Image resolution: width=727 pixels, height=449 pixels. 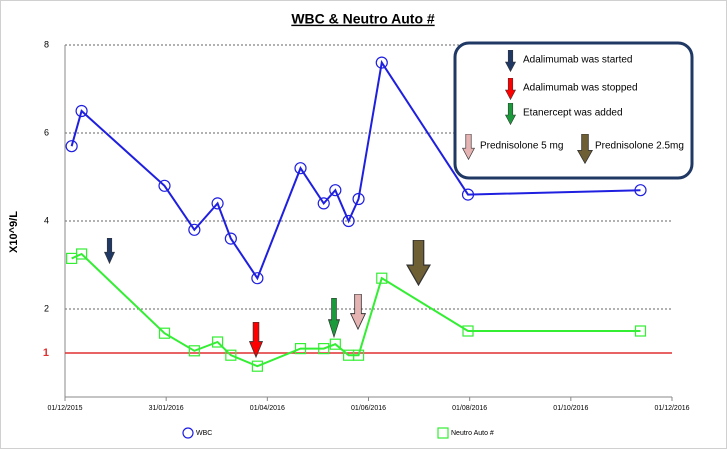 I want to click on x-tick-label: 01/06/2016, so click(x=368, y=408).